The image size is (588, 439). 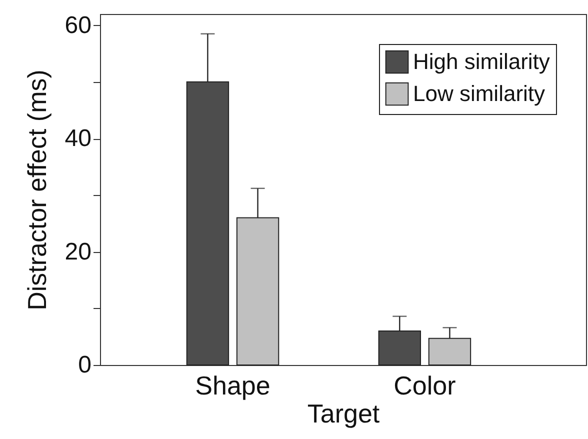 I want to click on y-tick-label: 60, so click(x=78, y=25).